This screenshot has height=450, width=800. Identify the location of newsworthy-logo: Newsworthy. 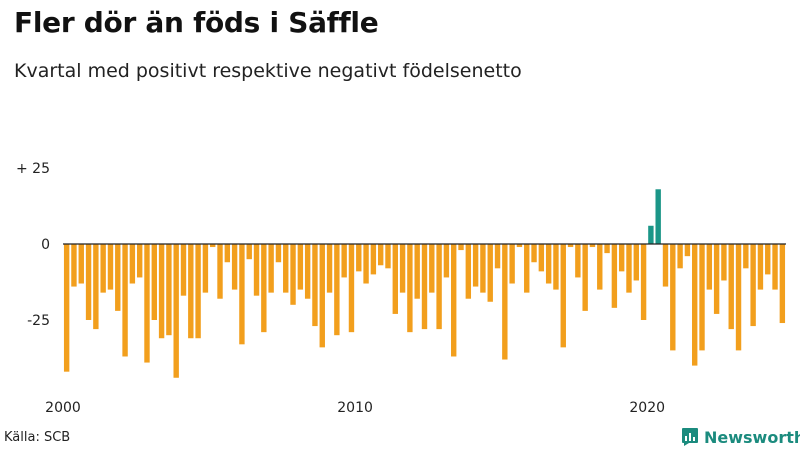
(740, 437).